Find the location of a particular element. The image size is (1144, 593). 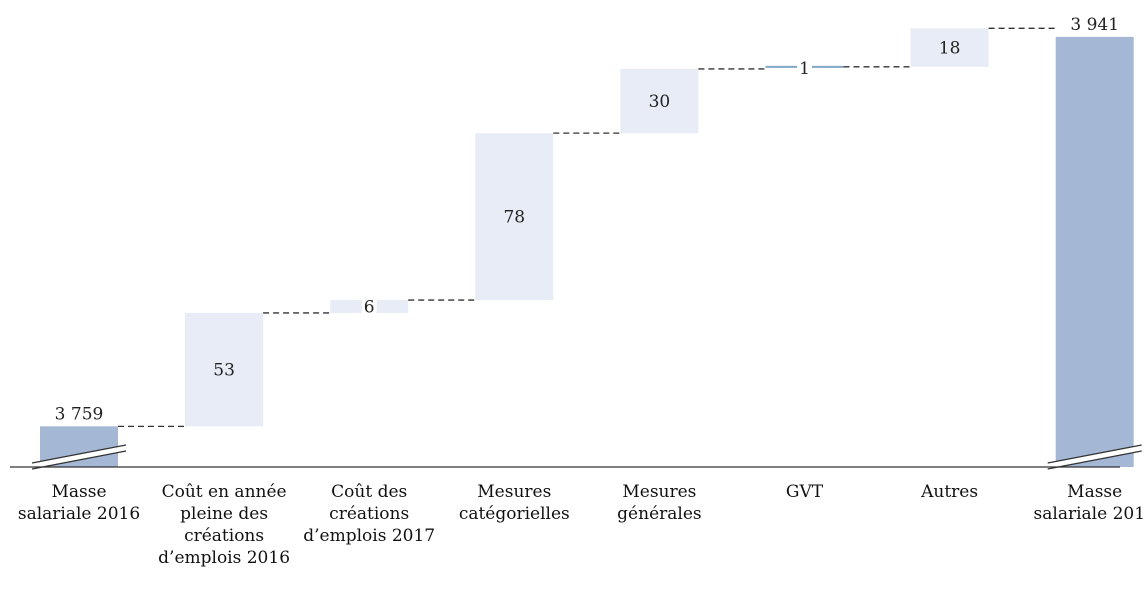

axis-breaks-group is located at coordinates (586, 457).